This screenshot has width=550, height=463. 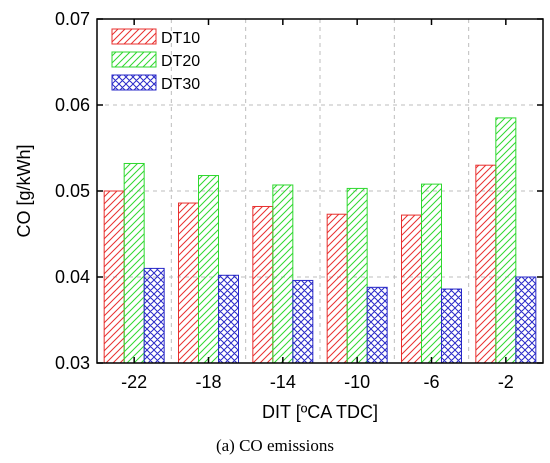 I want to click on y-tick-label: 0.04, so click(x=72, y=277).